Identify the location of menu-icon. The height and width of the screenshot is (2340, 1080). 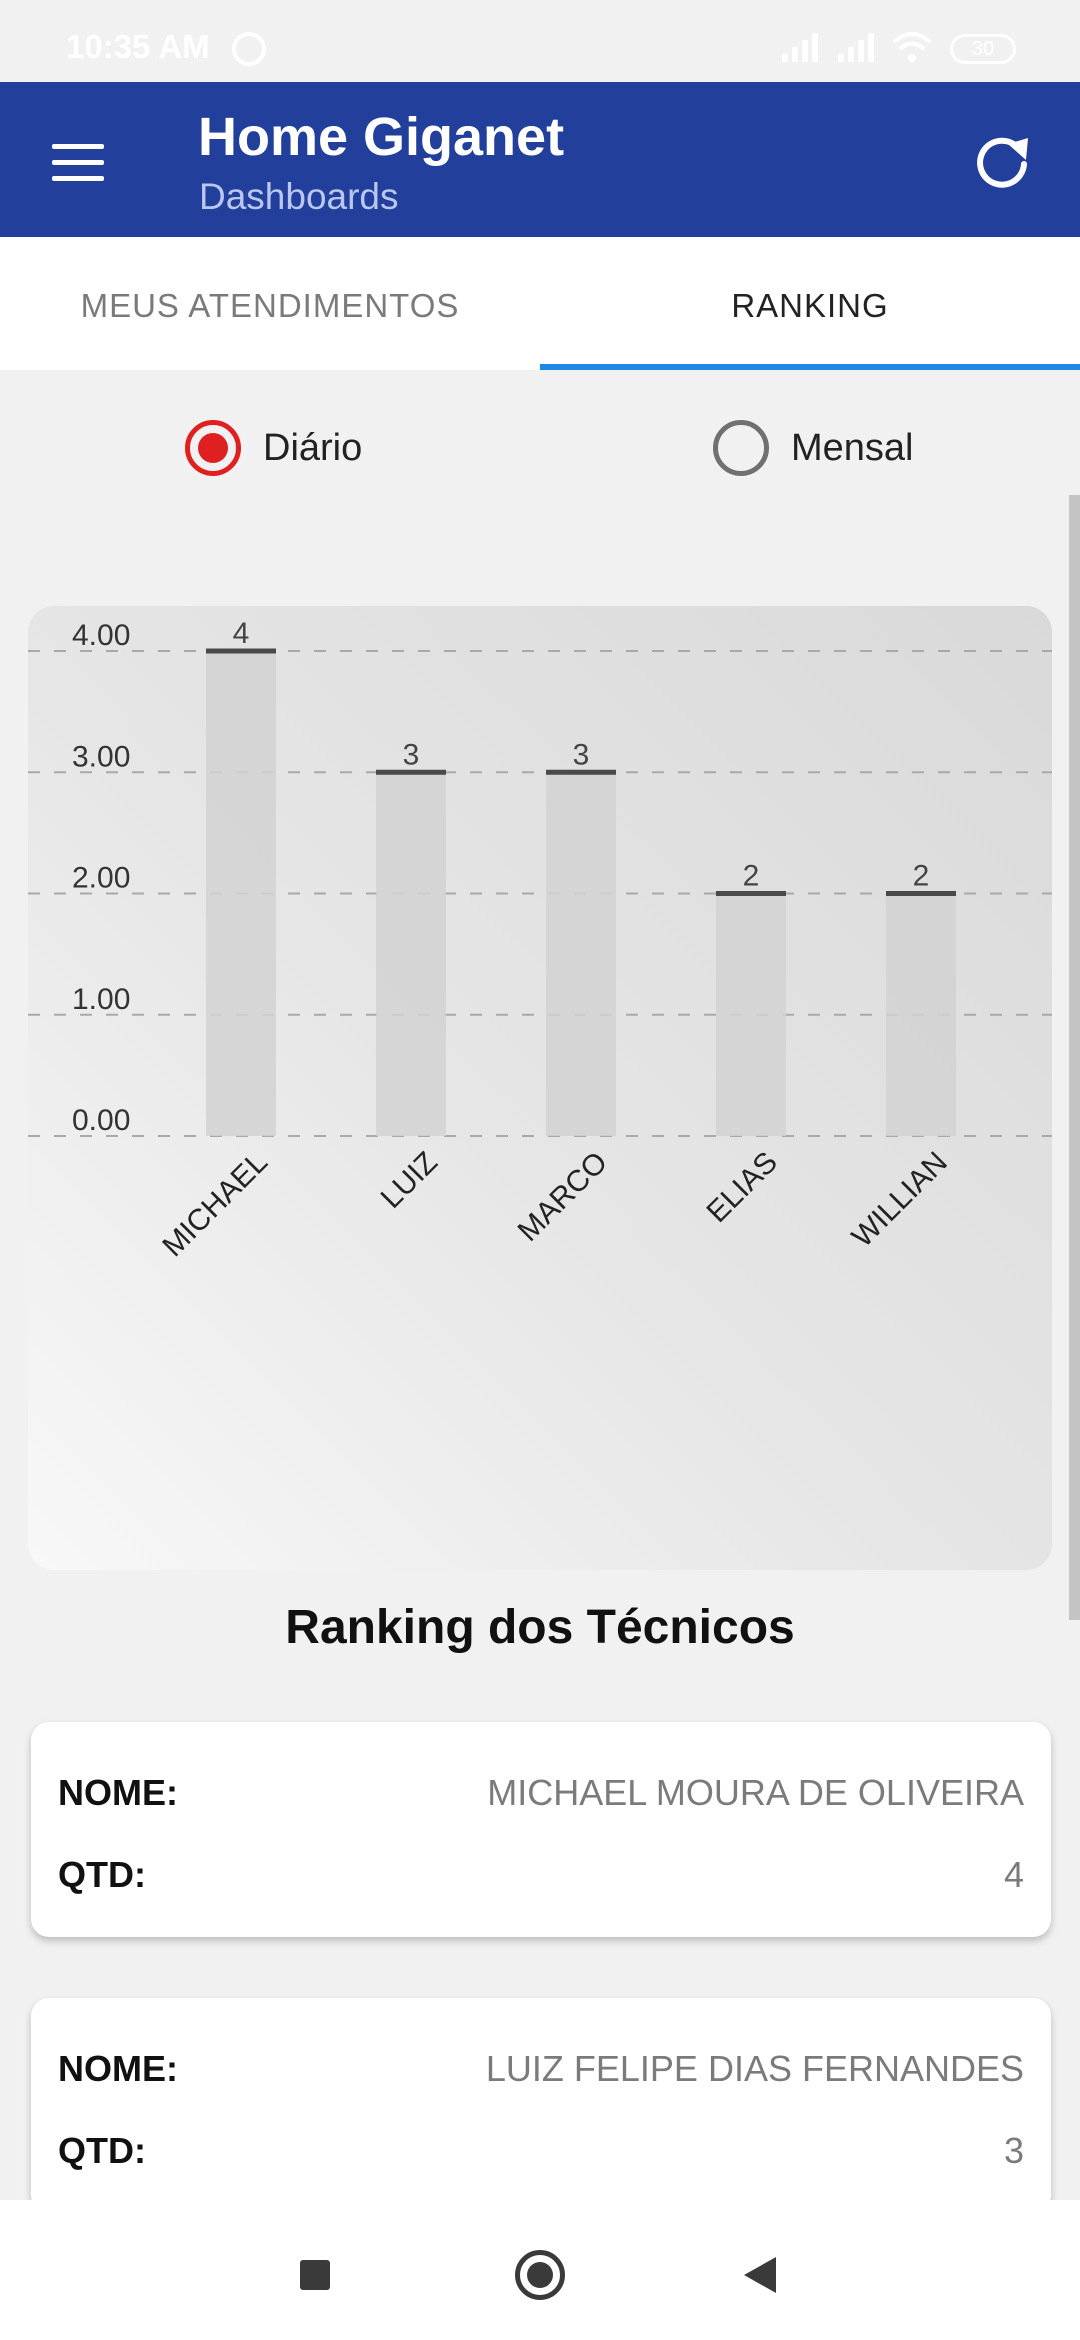
(78, 163).